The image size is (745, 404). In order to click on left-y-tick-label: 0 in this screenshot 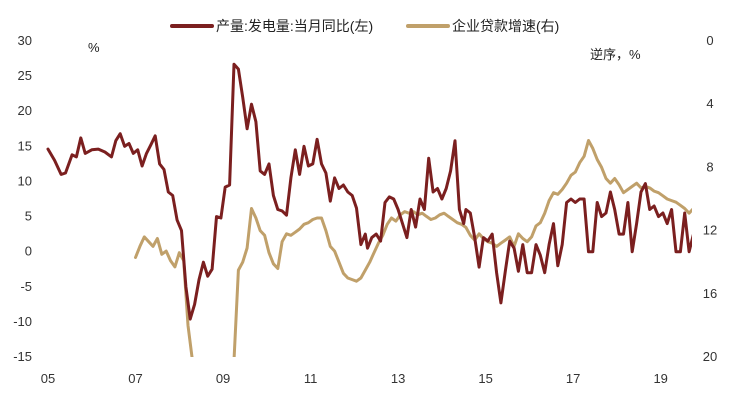, I will do `click(28, 251)`.